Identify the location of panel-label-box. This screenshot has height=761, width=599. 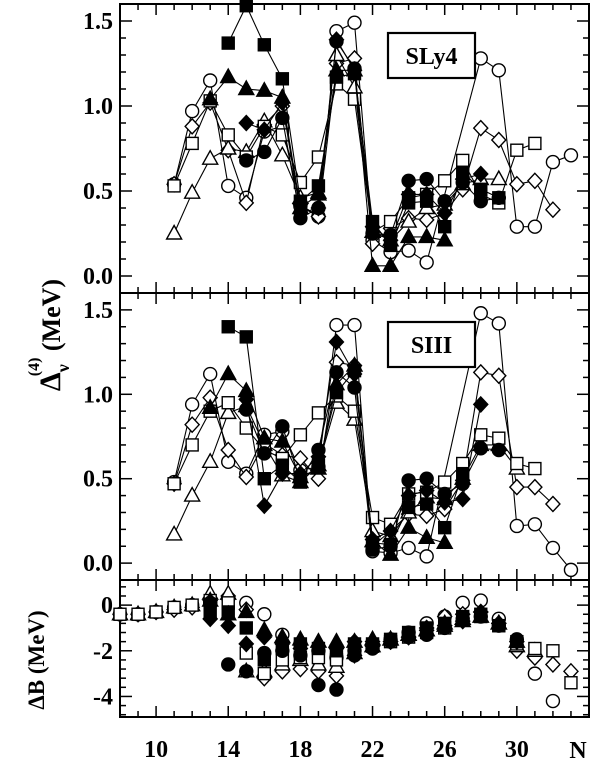
(431, 55).